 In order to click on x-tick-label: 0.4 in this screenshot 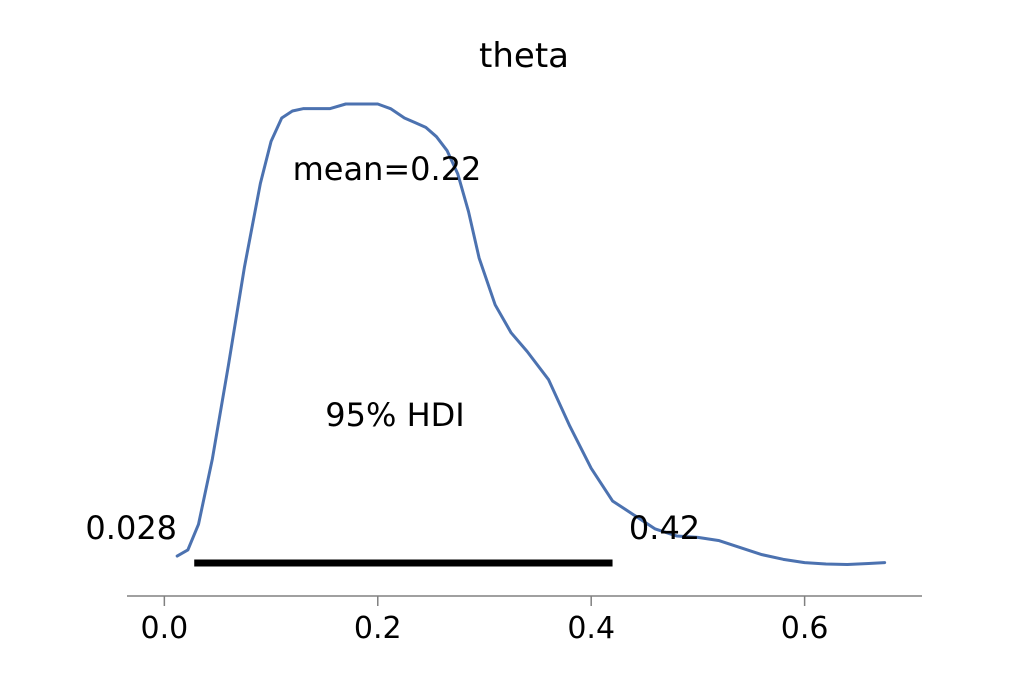, I will do `click(591, 628)`.